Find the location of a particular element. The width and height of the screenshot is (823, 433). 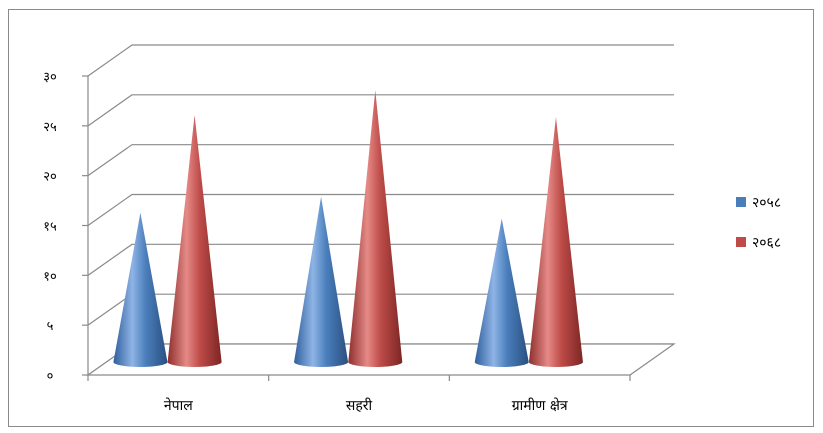

y-tick-label: ० is located at coordinates (50, 376).